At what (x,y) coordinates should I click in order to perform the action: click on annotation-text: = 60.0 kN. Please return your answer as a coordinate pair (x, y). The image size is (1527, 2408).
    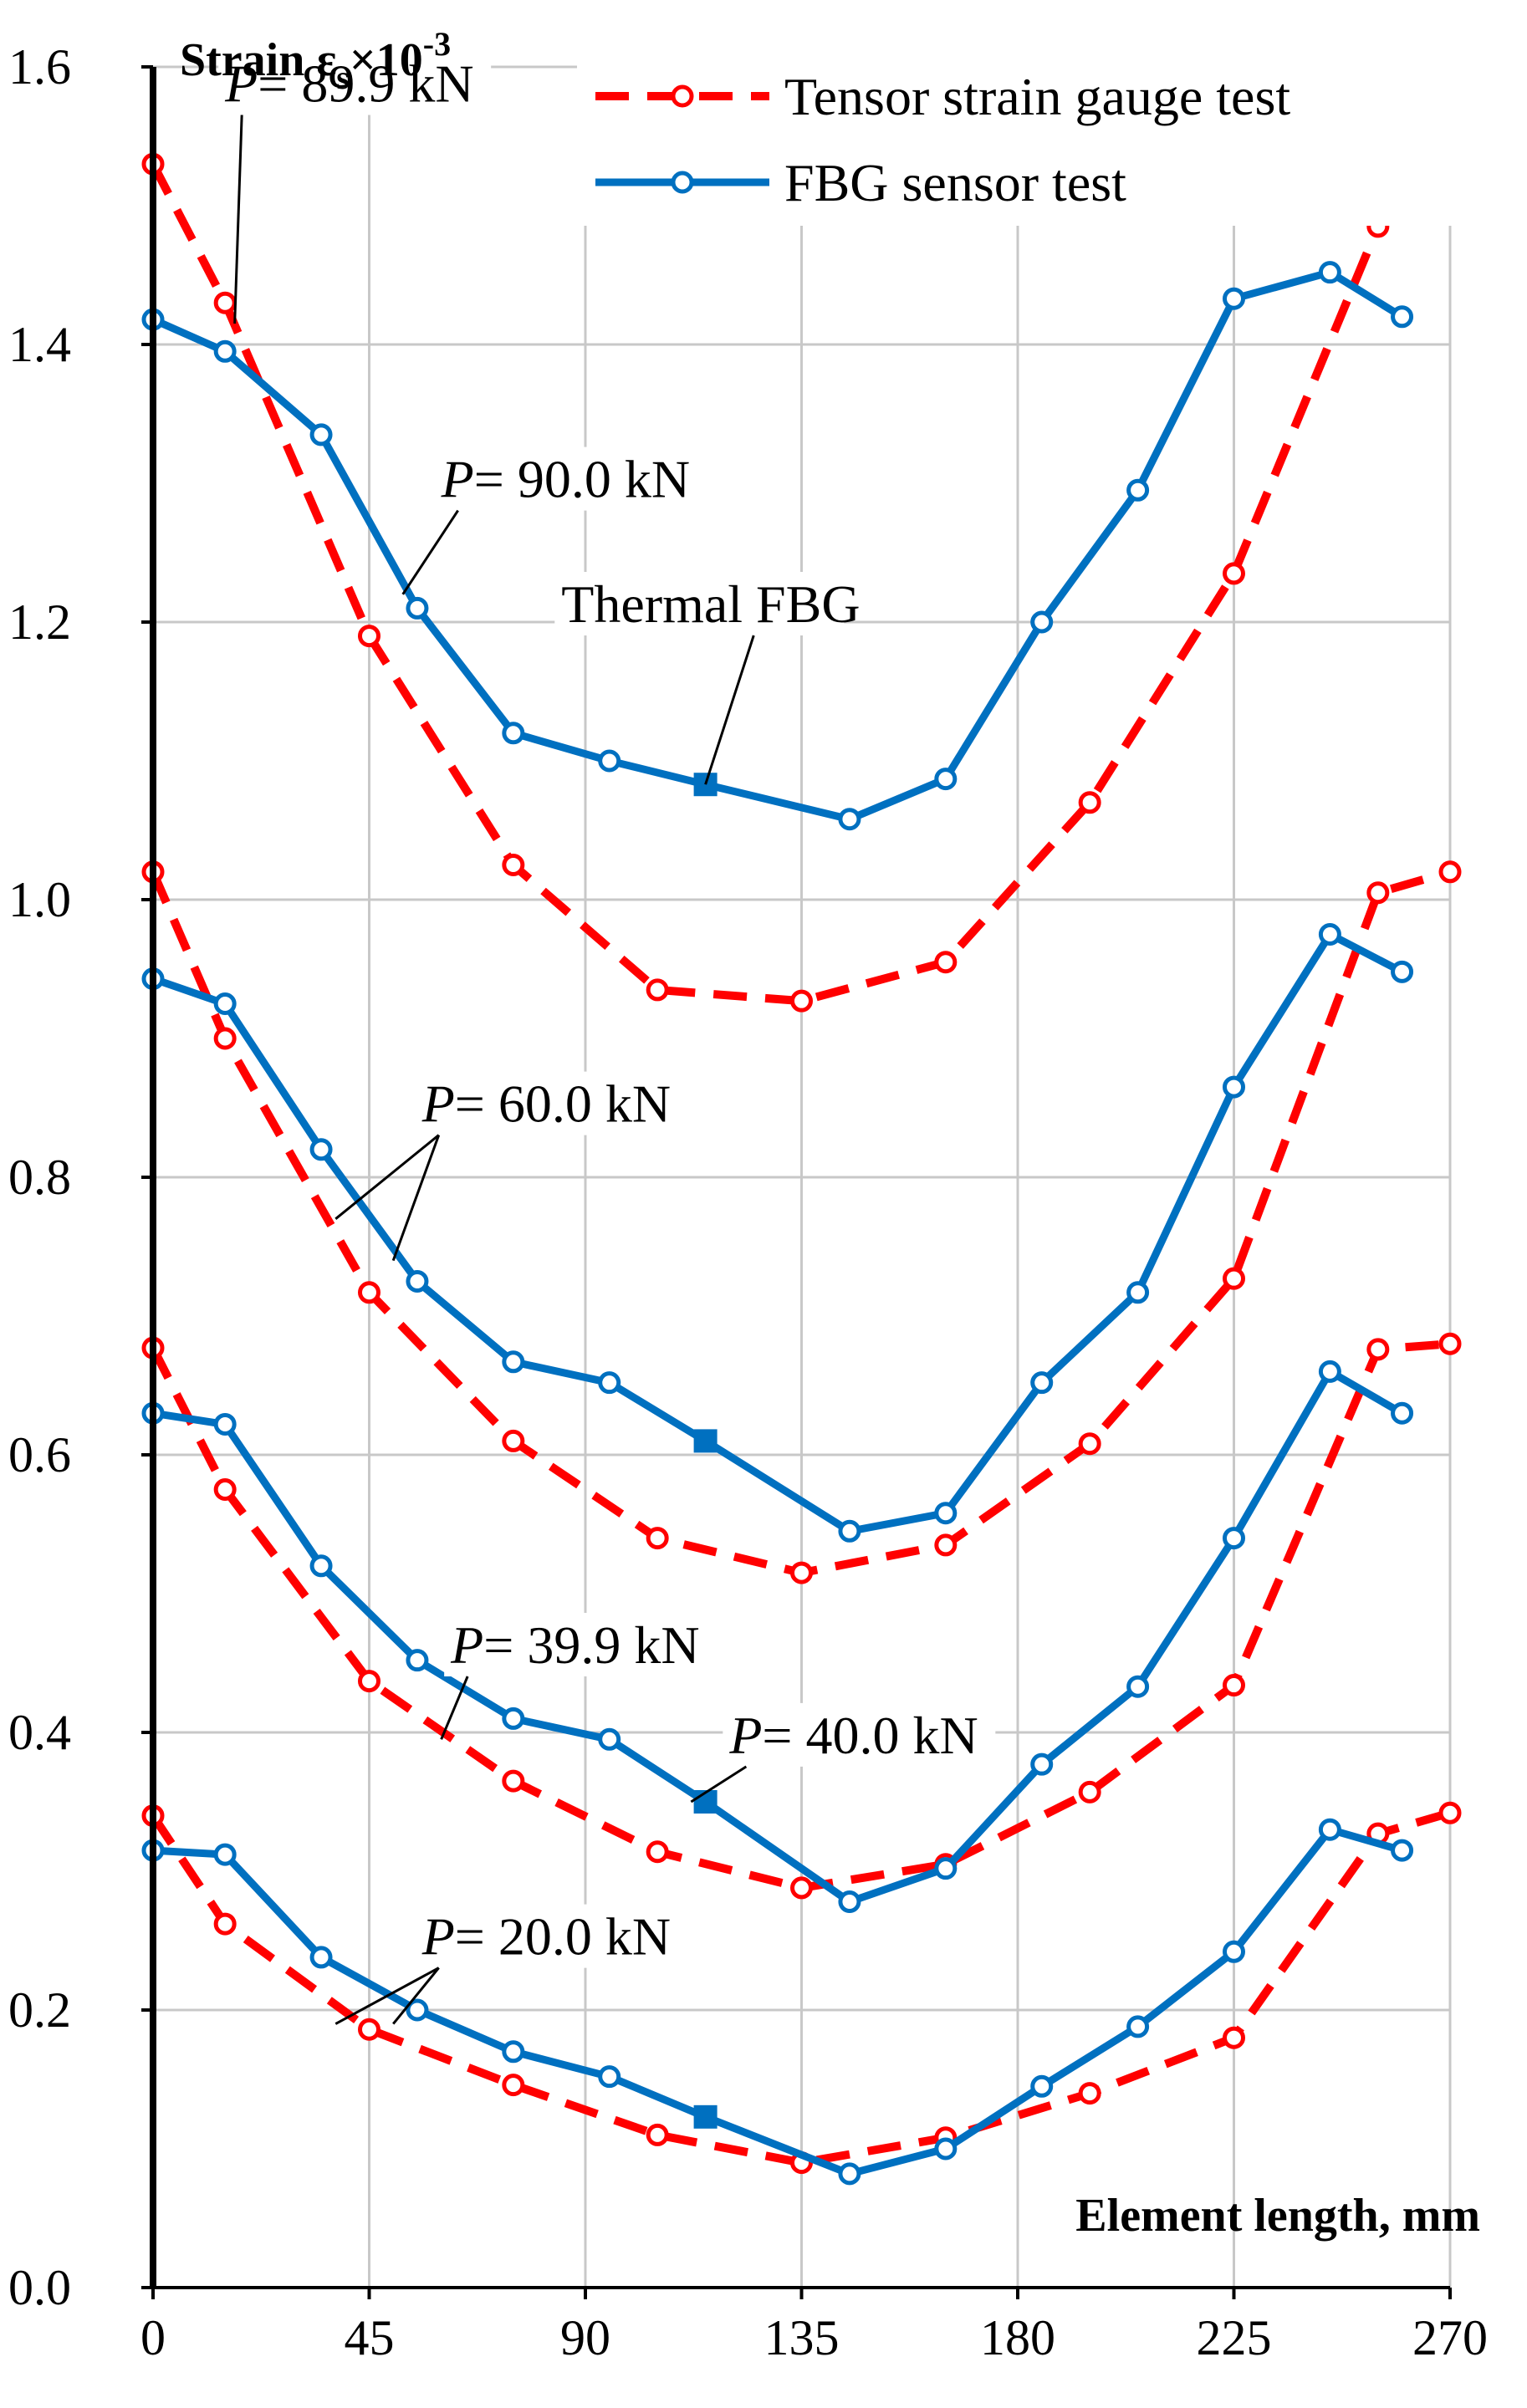
    Looking at the image, I should click on (563, 1104).